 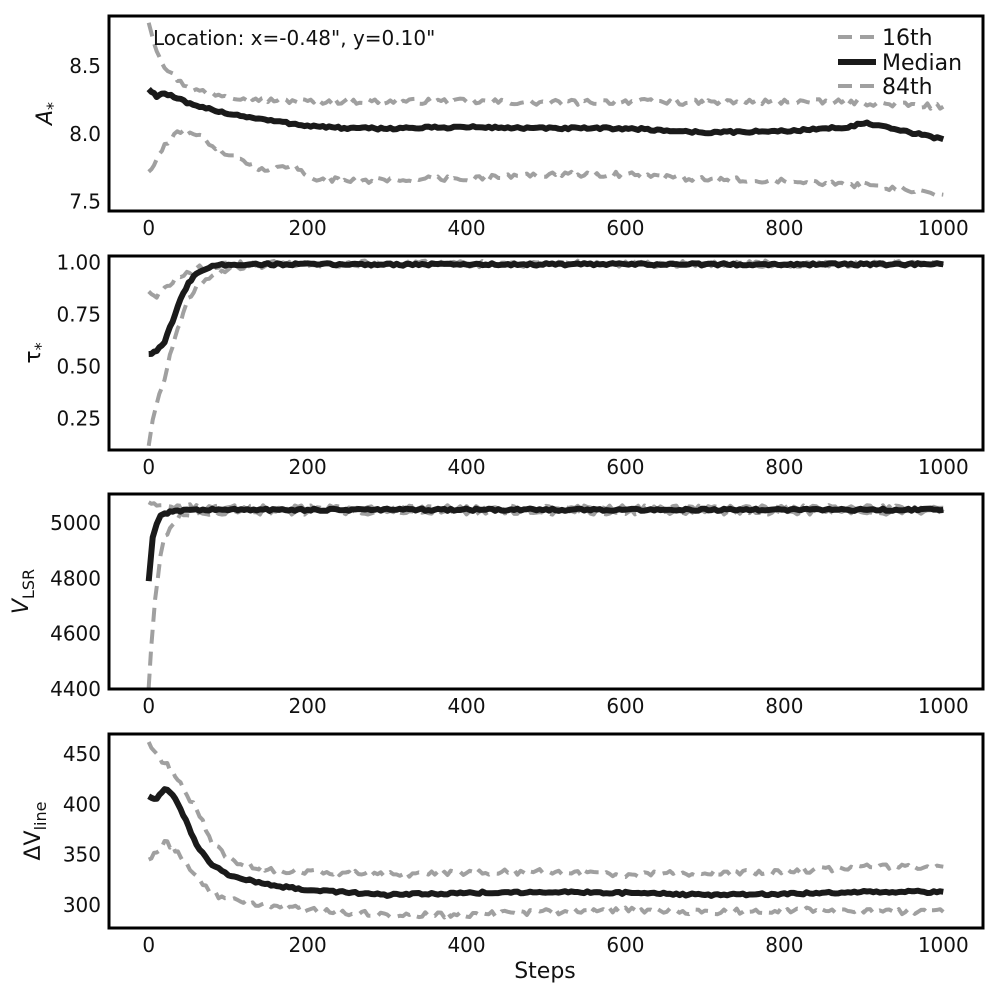 I want to click on panel-1-x-tick-label: 400, so click(x=466, y=228).